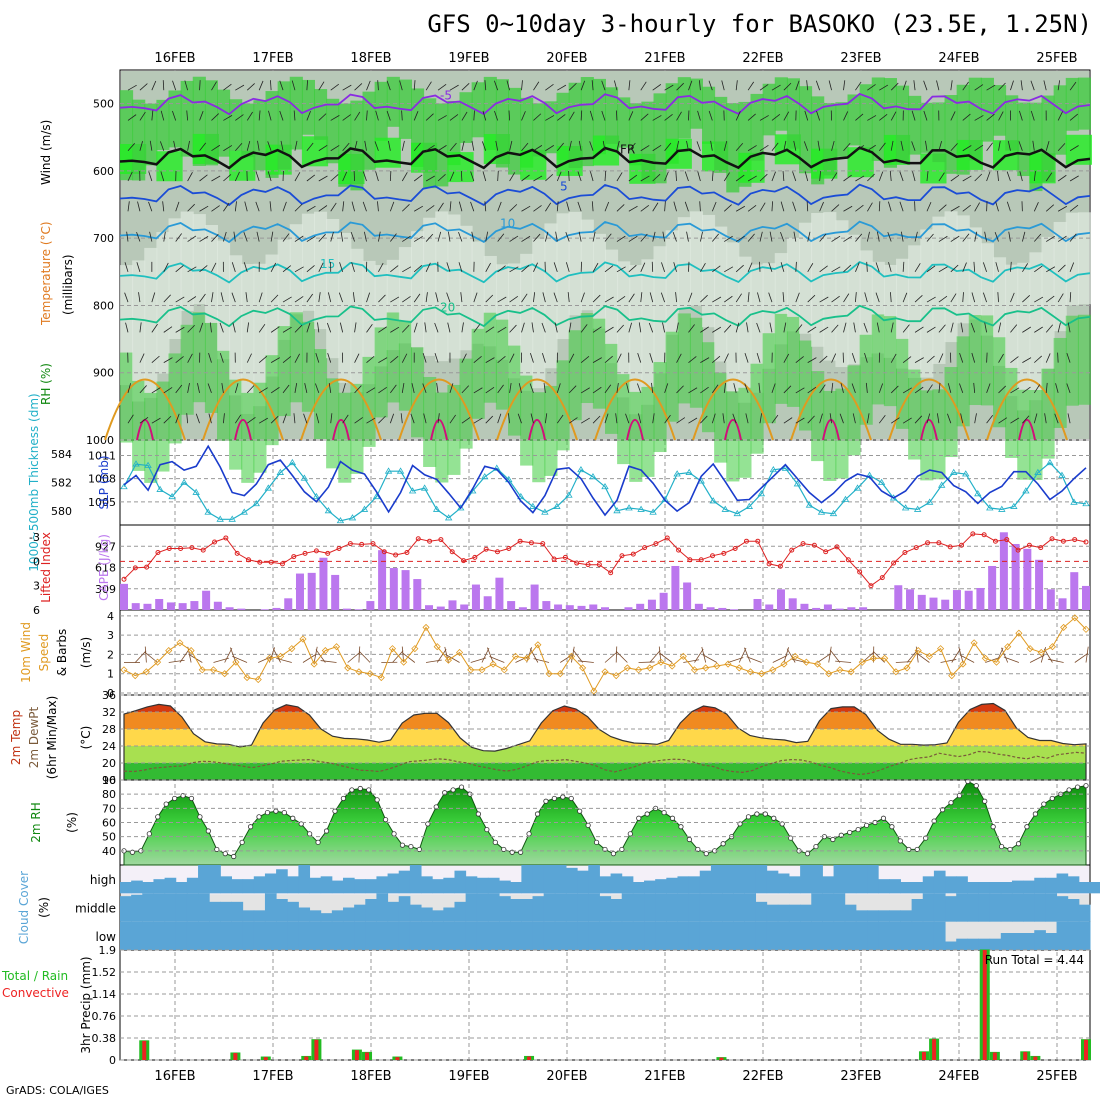  Describe the element at coordinates (86, 652) in the screenshot. I see `ylabel-wind-units: (m/s)` at that location.